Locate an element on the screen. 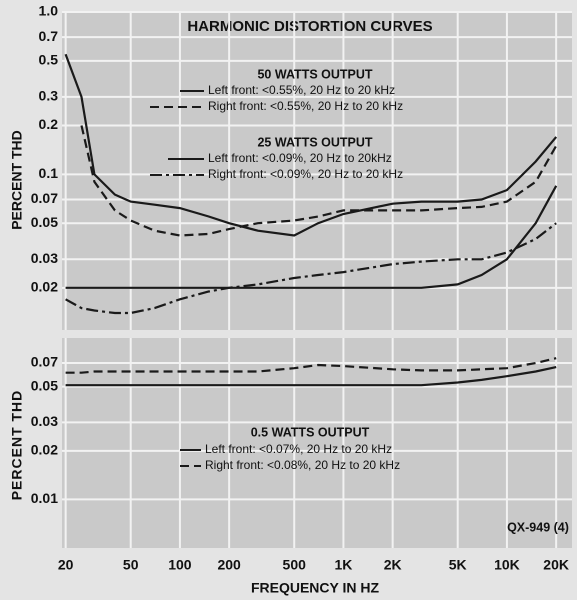 The height and width of the screenshot is (600, 577). x-tick-label: 5K is located at coordinates (458, 565).